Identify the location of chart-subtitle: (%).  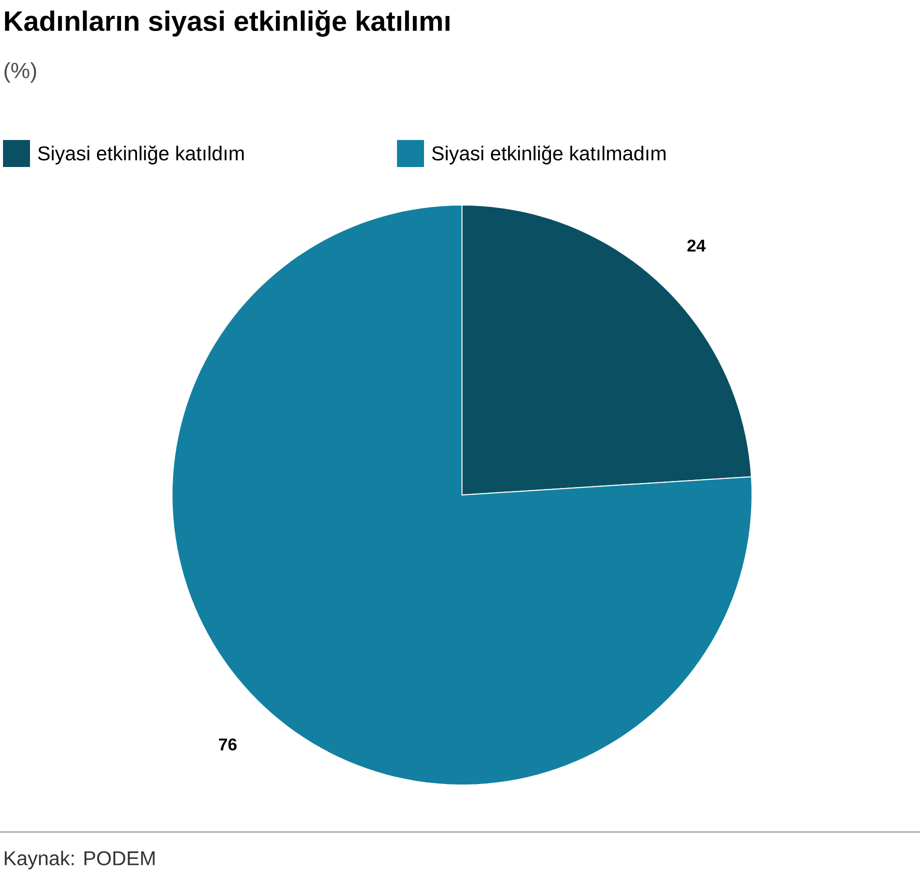
(20, 72).